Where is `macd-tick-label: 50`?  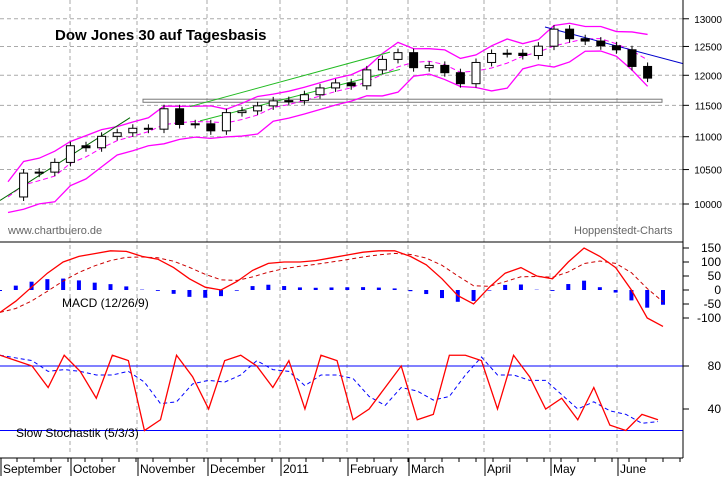 macd-tick-label: 50 is located at coordinates (715, 276).